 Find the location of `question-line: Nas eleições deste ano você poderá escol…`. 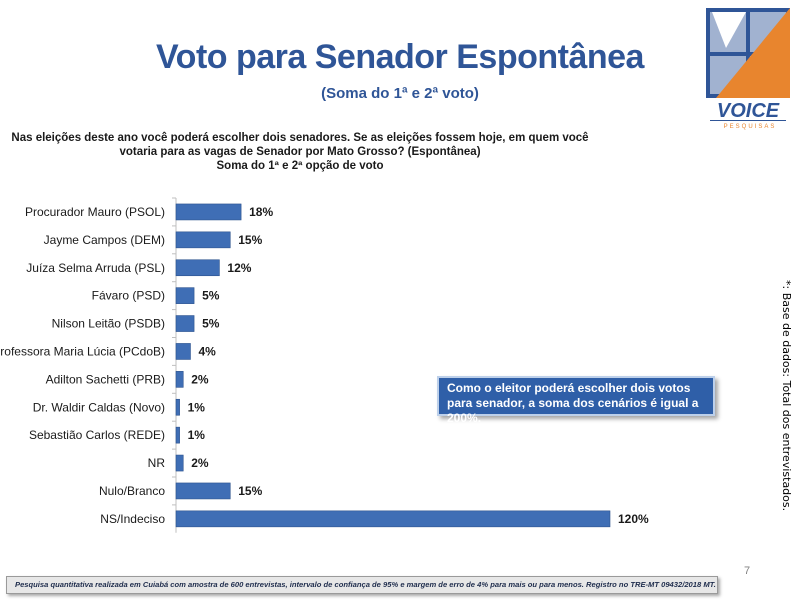

question-line: Nas eleições deste ano você poderá escol… is located at coordinates (300, 138).